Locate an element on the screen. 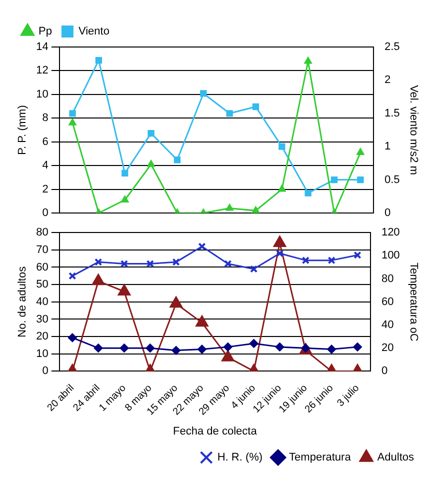  y2-tick-label: 120 is located at coordinates (390, 232).